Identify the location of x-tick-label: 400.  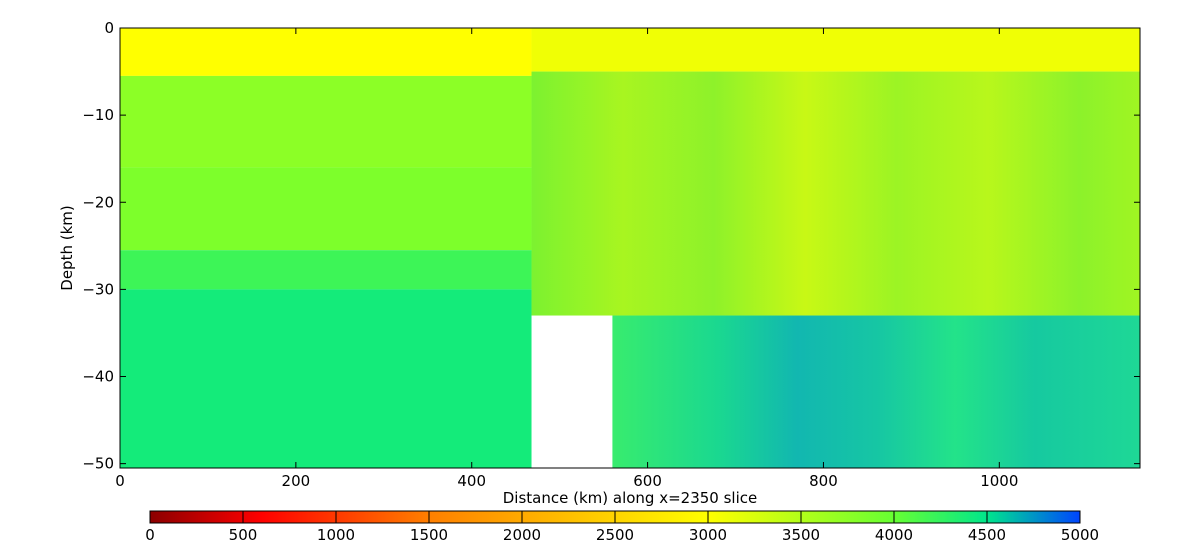
(471, 481).